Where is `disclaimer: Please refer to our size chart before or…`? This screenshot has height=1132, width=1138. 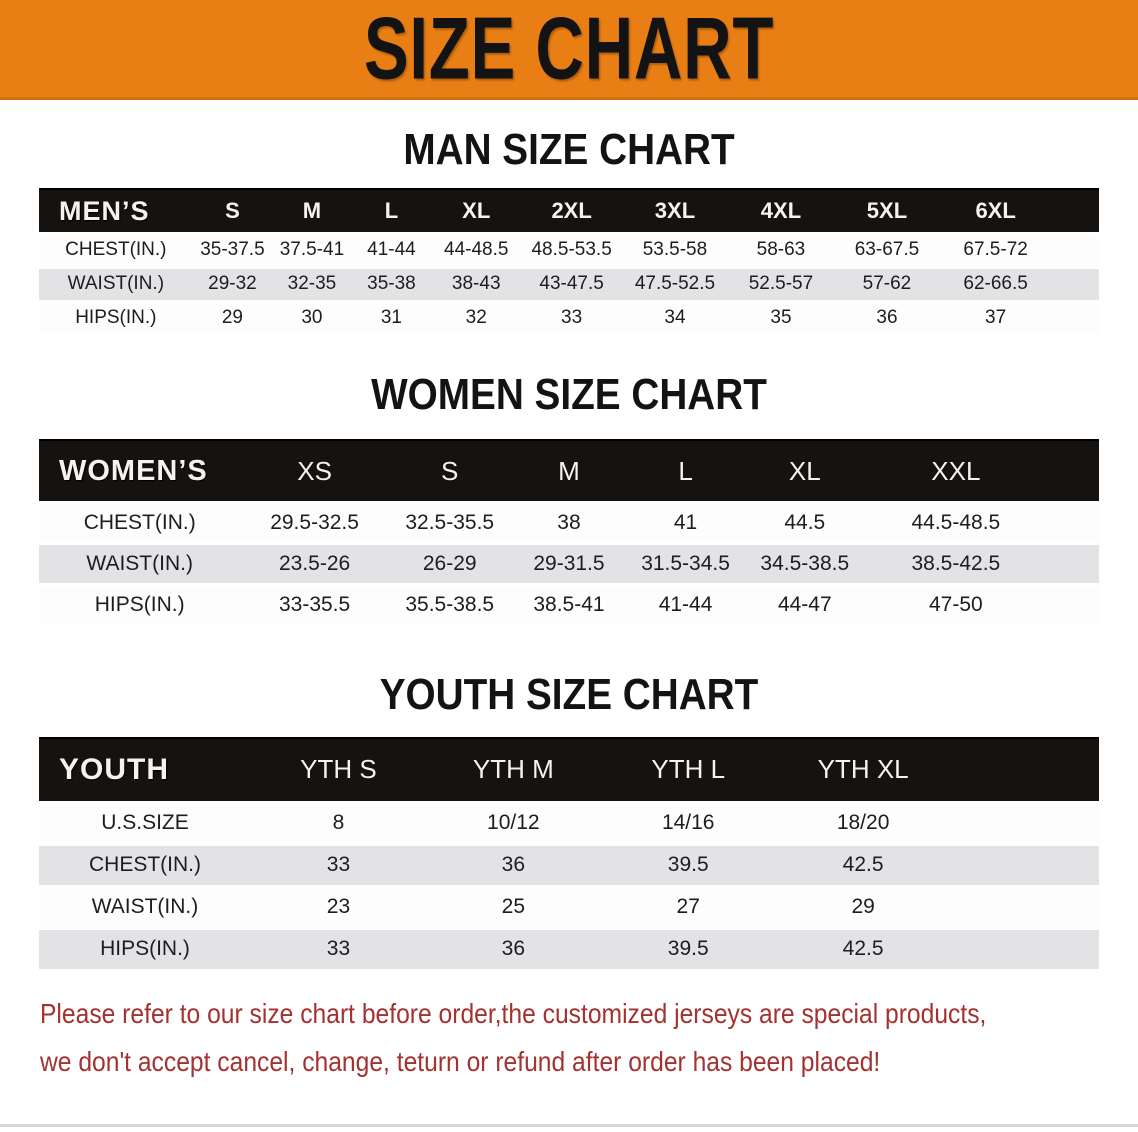
disclaimer: Please refer to our size chart before or… is located at coordinates (589, 1038).